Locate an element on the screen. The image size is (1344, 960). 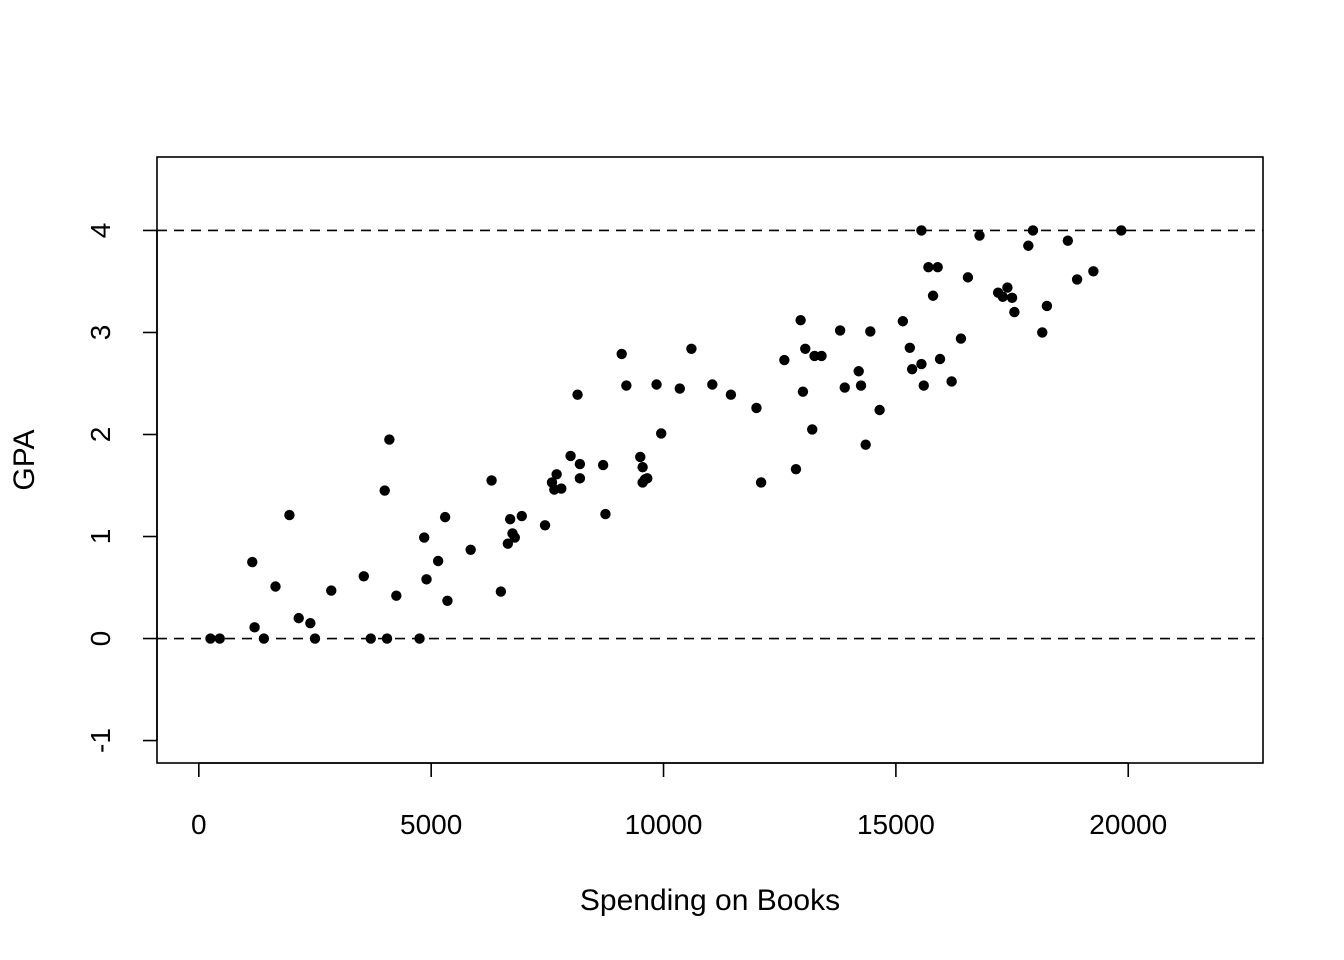
y-axis: -1 0 1 2 3 4 is located at coordinates (121, 488).